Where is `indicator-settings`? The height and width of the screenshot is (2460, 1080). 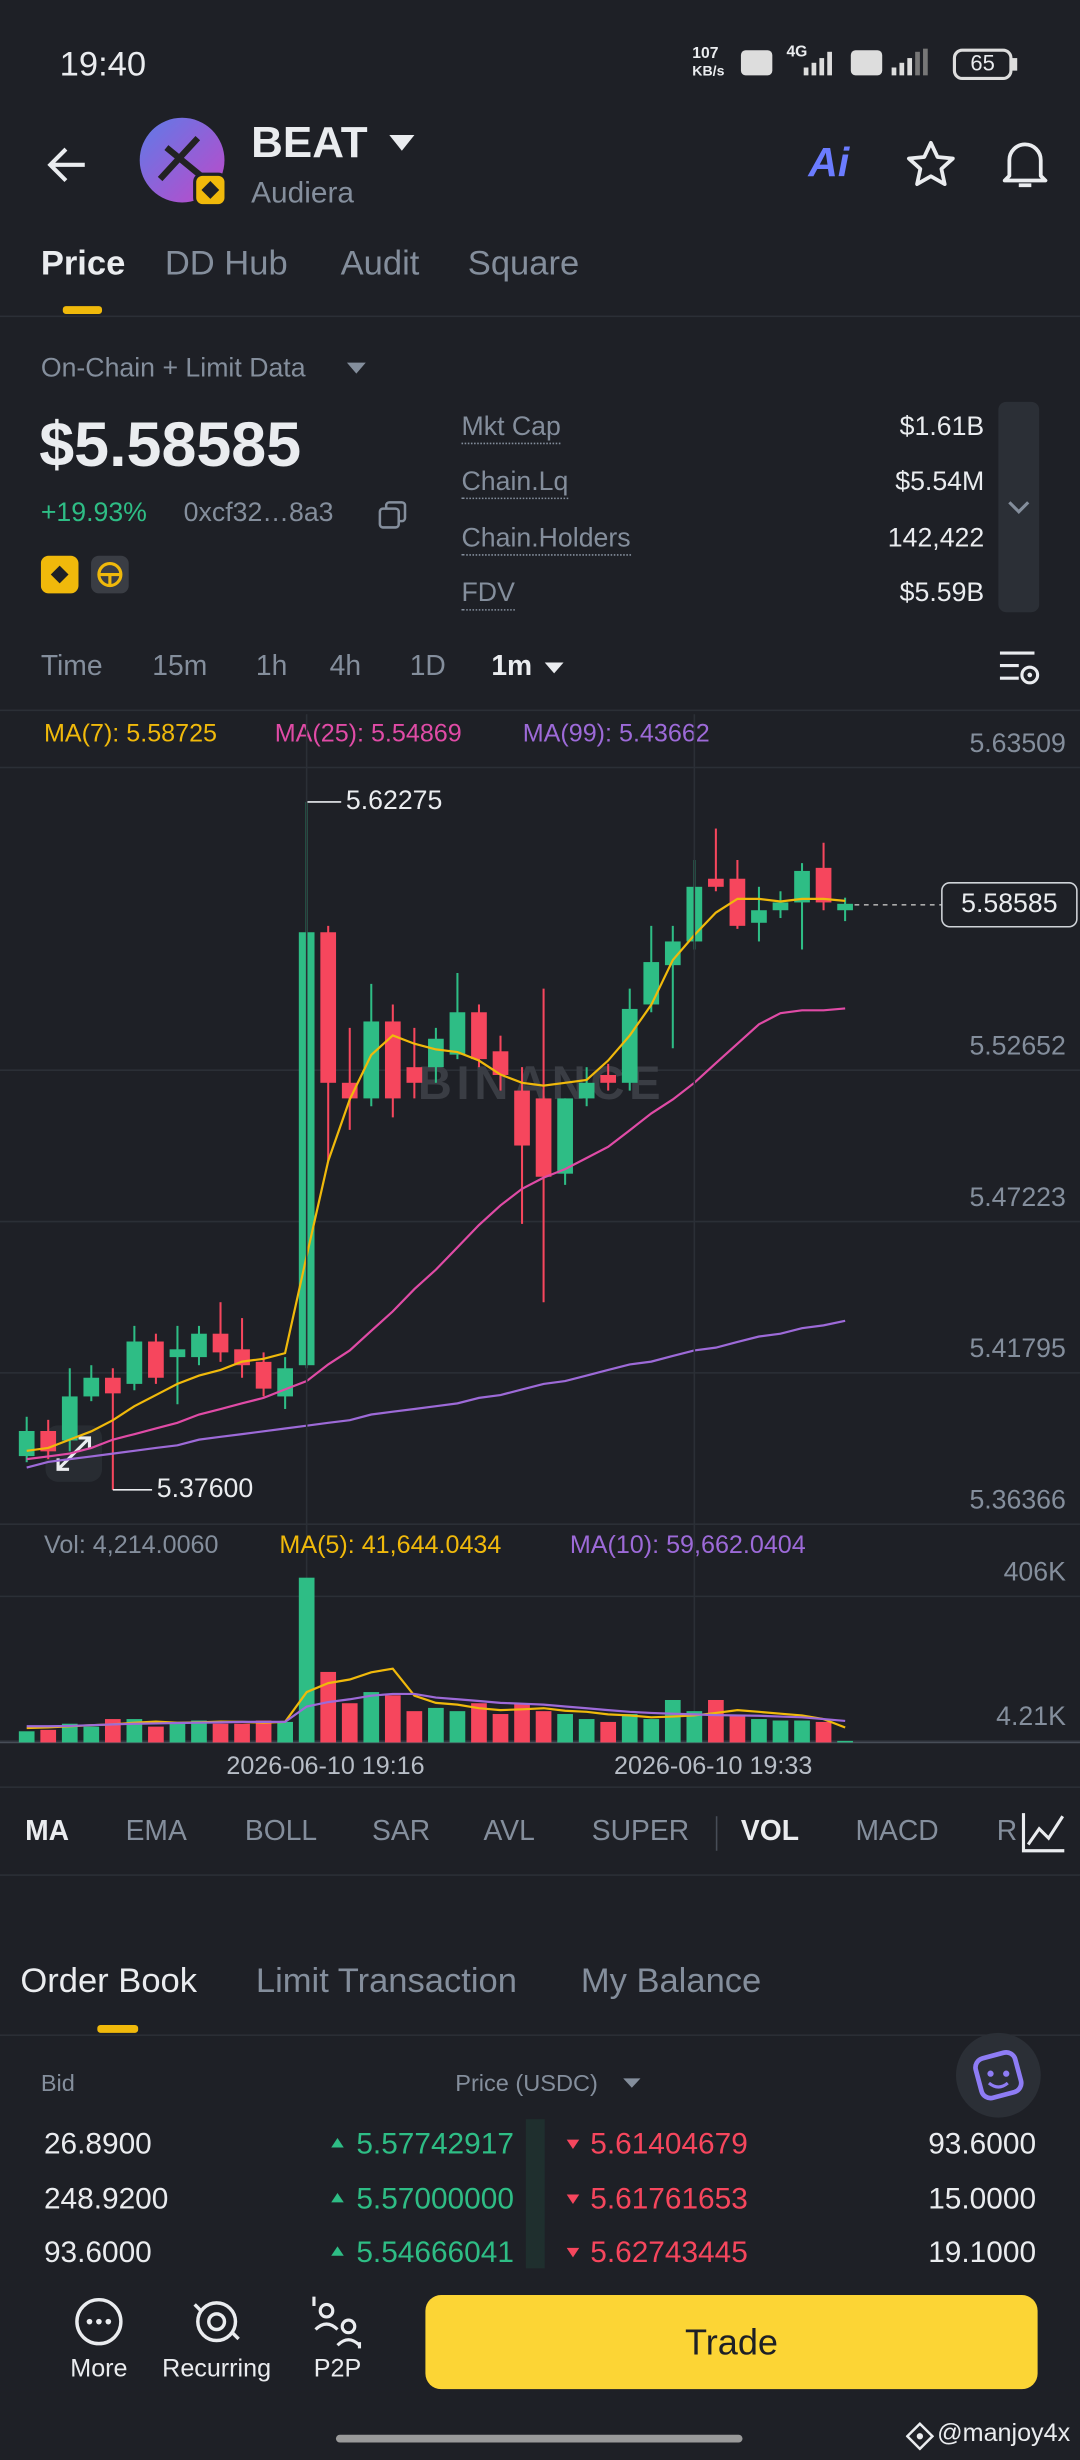
indicator-settings is located at coordinates (1045, 1832).